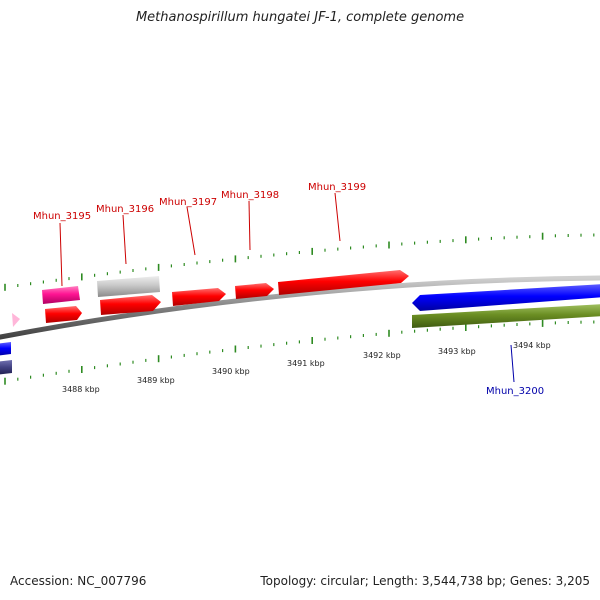 The image size is (600, 600). I want to click on gene-label-mhun-3199: Mhun_3199, so click(337, 187).